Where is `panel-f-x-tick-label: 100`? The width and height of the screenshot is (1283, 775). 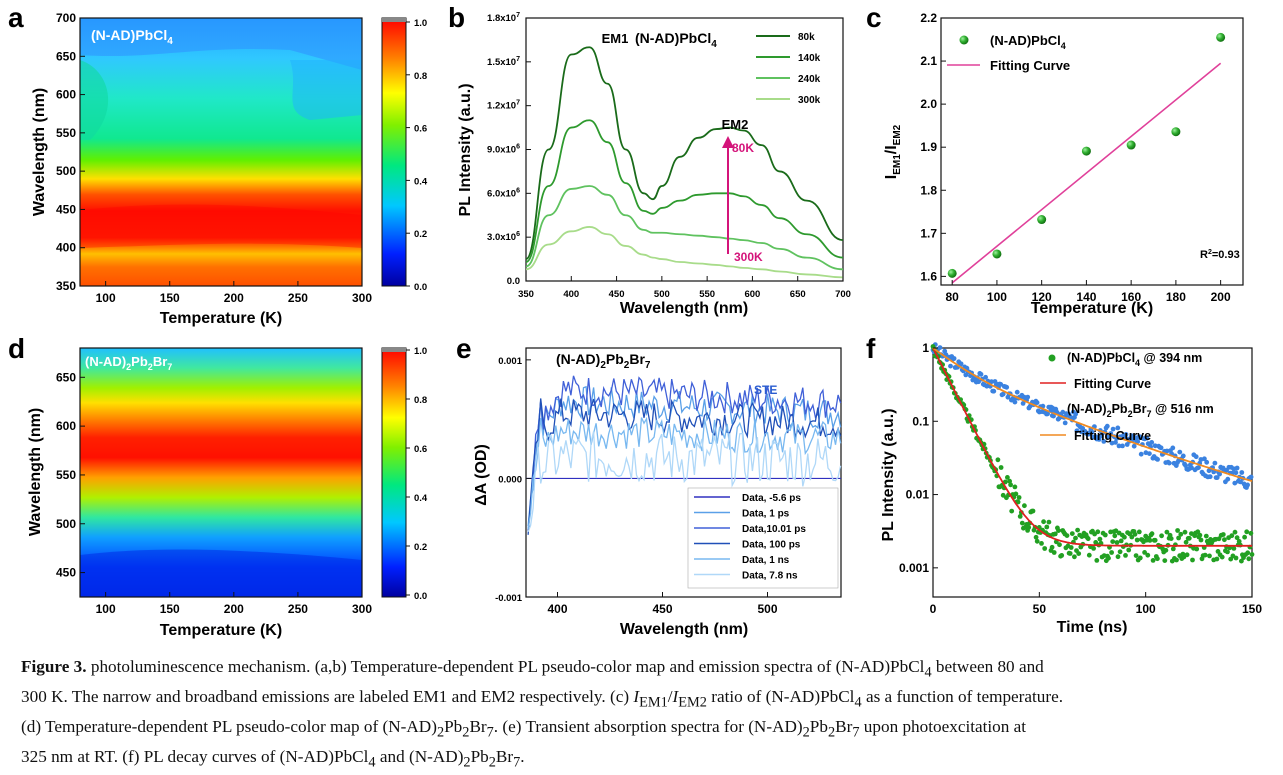 panel-f-x-tick-label: 100 is located at coordinates (1146, 609).